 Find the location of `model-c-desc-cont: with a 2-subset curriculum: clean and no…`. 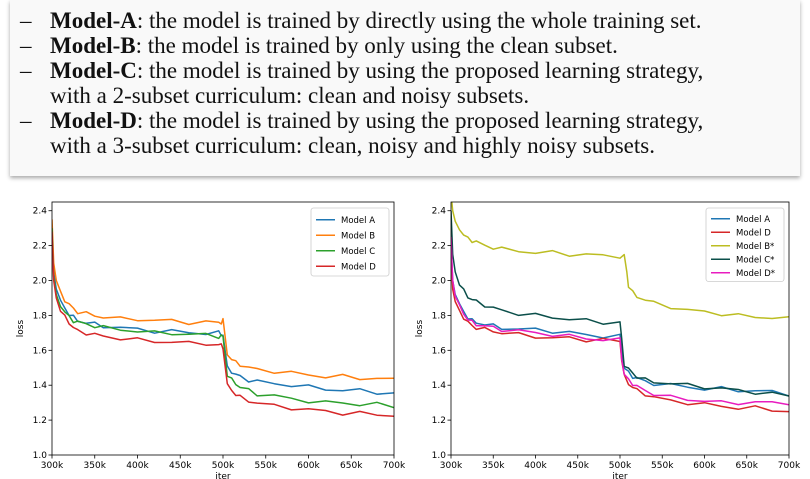

model-c-desc-cont: with a 2-subset curriculum: clean and no… is located at coordinates (290, 95).